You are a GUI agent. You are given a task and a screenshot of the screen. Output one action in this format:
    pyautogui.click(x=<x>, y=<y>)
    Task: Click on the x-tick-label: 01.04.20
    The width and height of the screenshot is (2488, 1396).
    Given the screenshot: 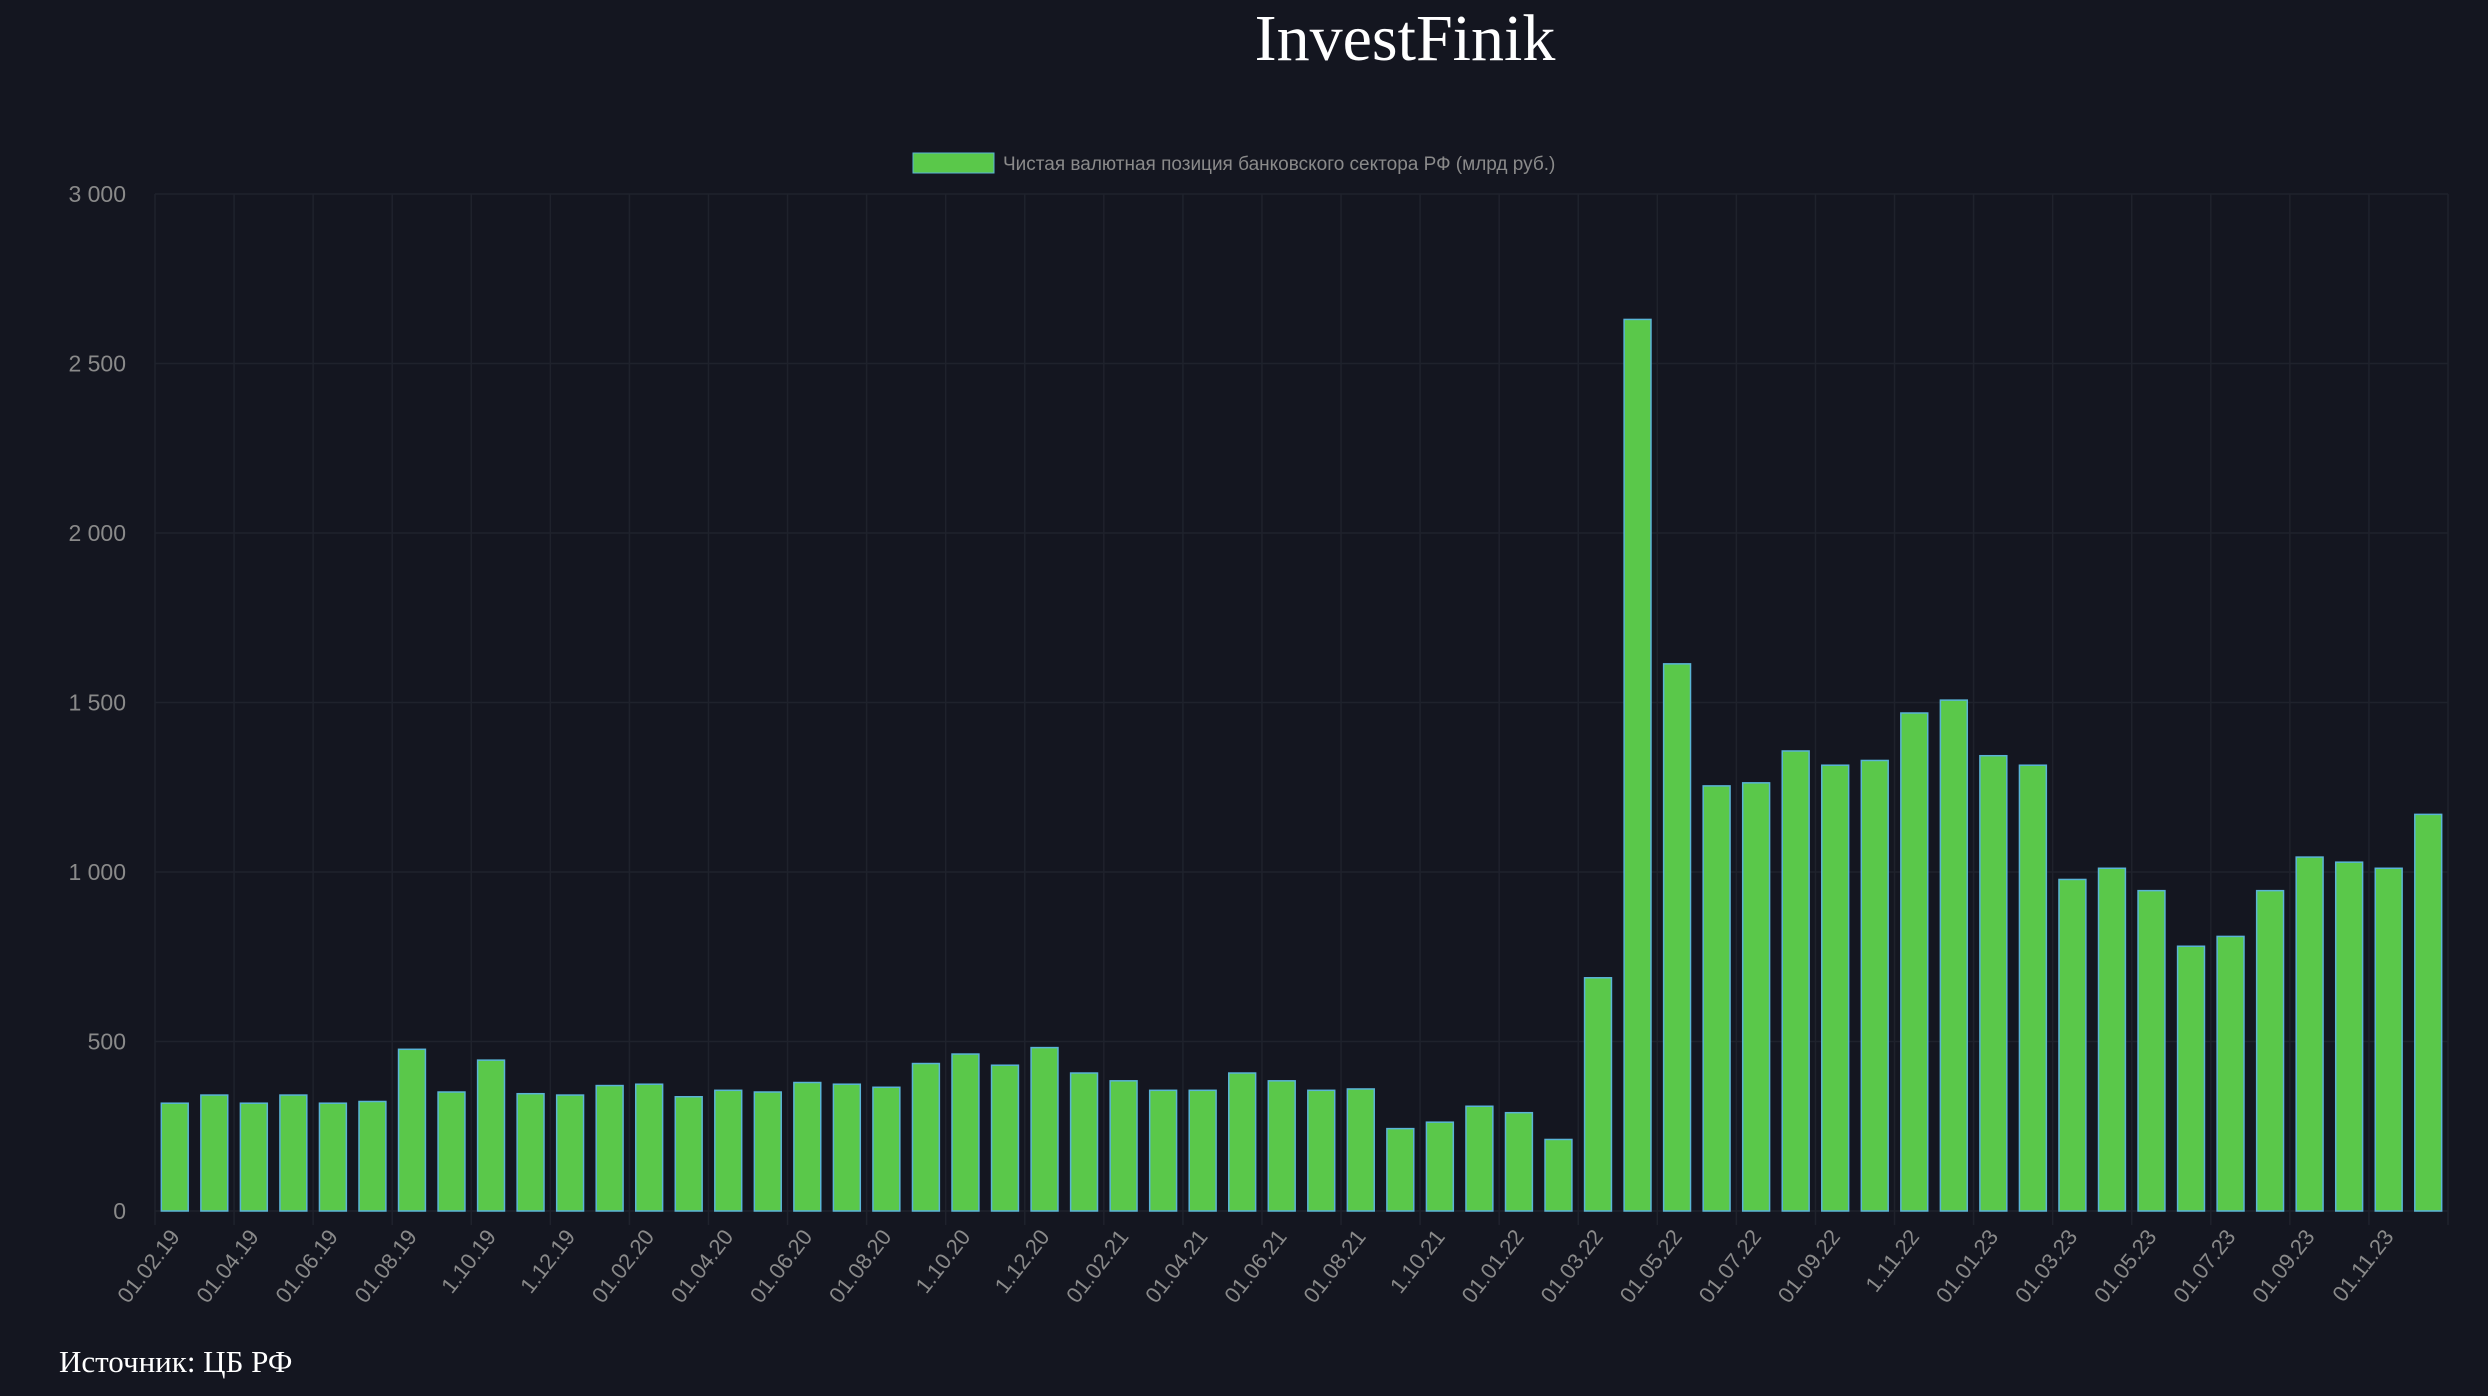 What is the action you would take?
    pyautogui.click(x=702, y=1266)
    